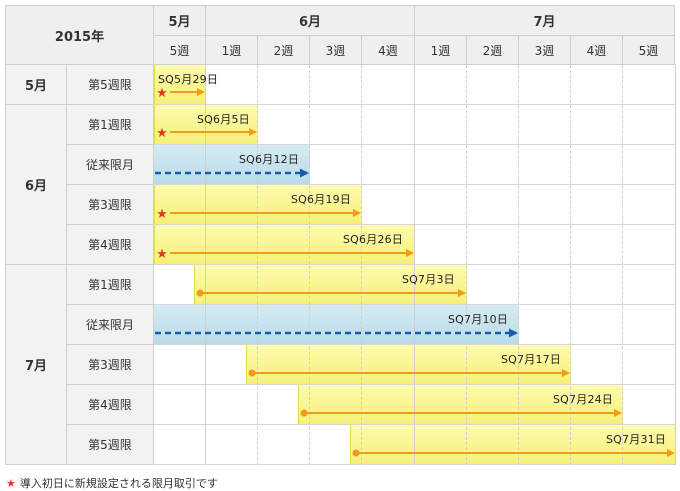 Image resolution: width=680 pixels, height=491 pixels. What do you see at coordinates (428, 279) in the screenshot?
I see `sq-date-label: SQ7月3日` at bounding box center [428, 279].